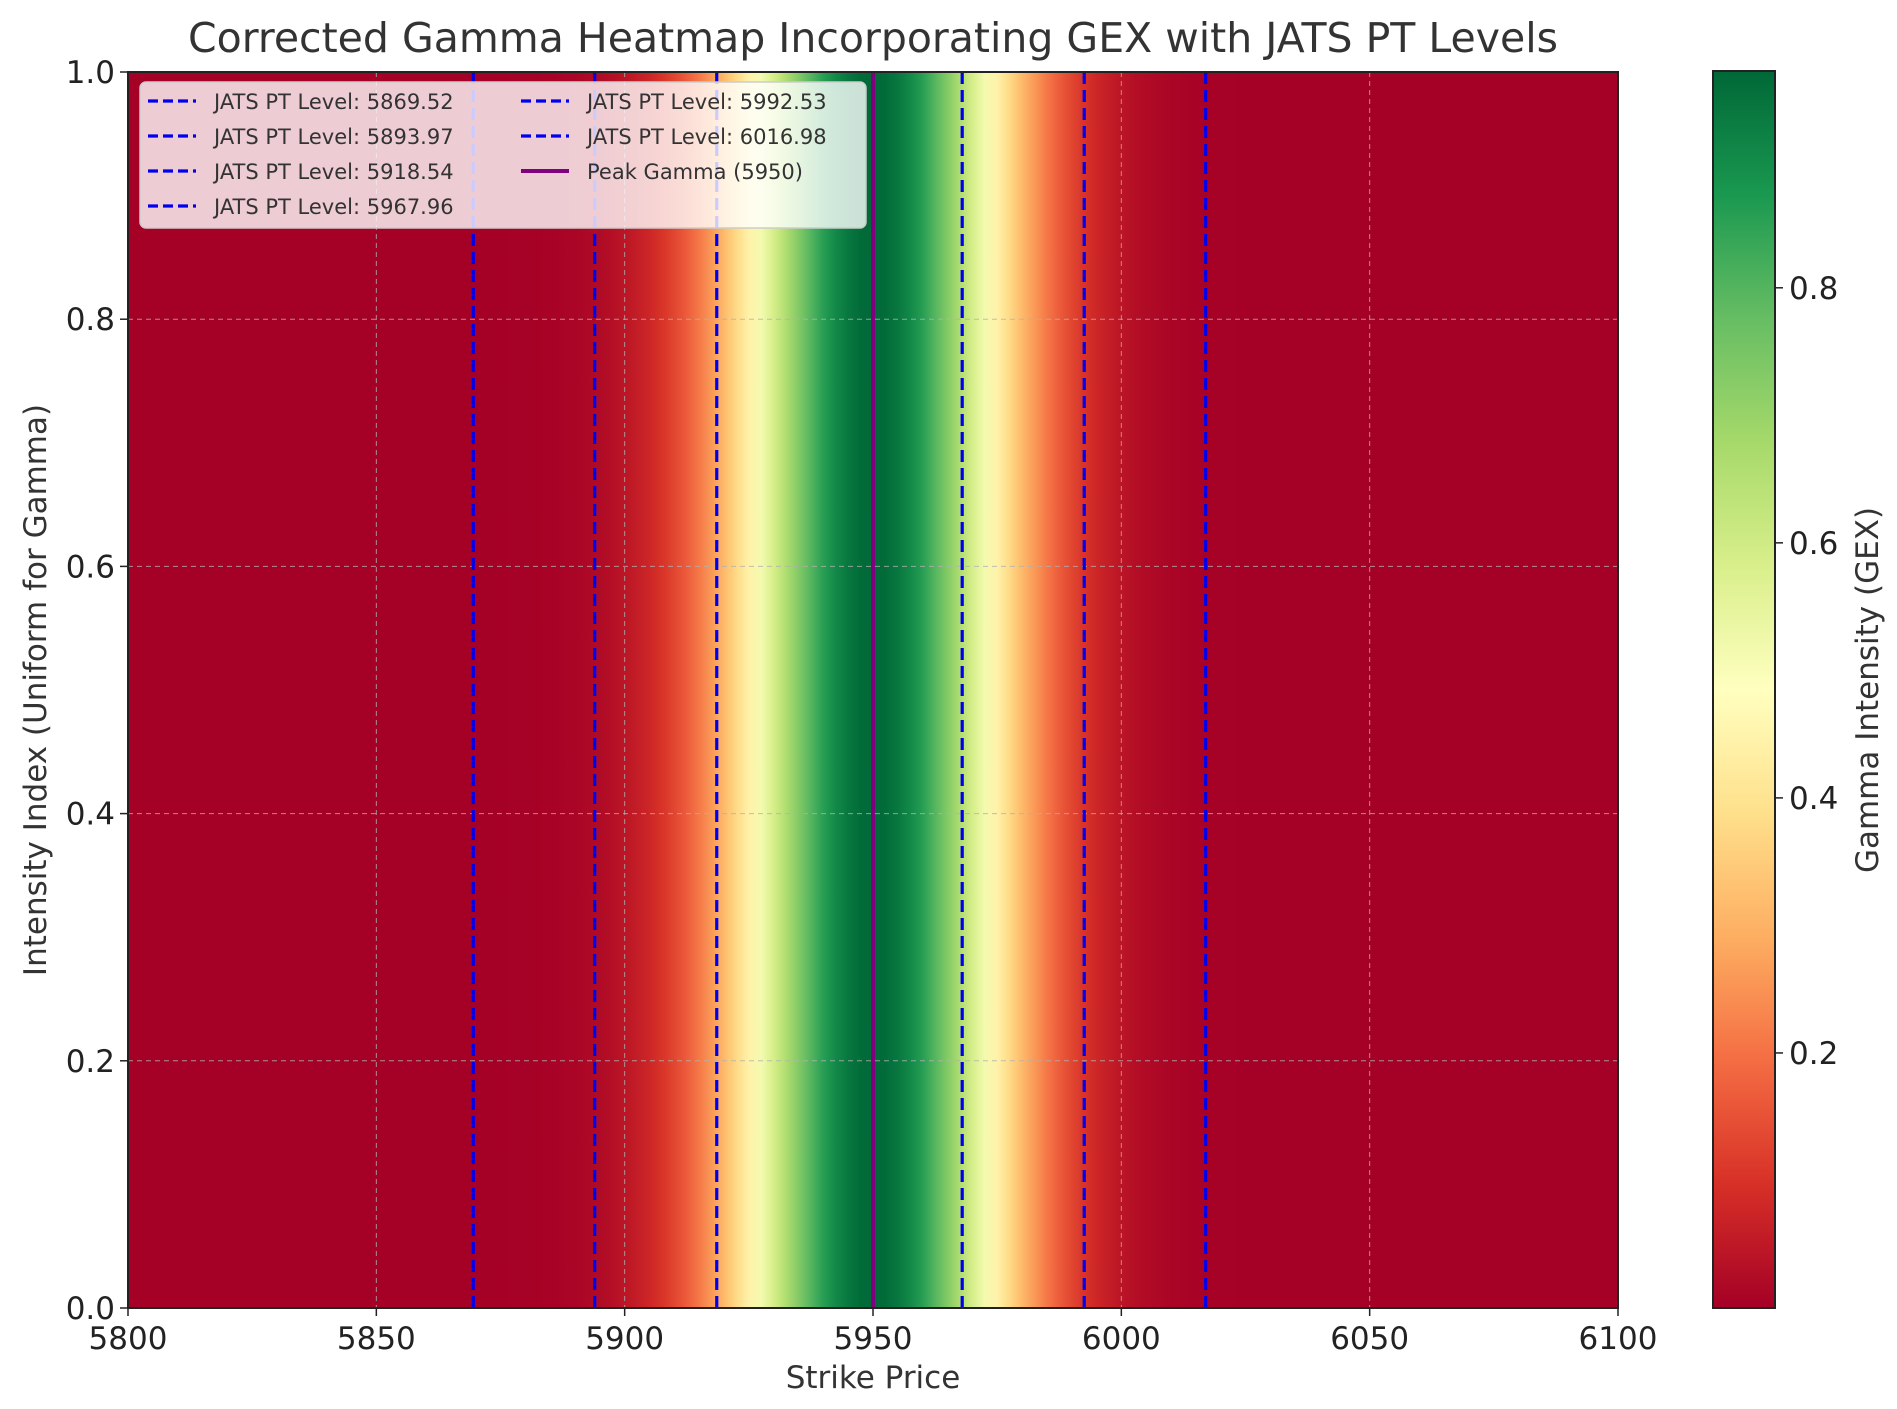  What do you see at coordinates (1813, 289) in the screenshot?
I see `colorbar-tick-label: 0.8` at bounding box center [1813, 289].